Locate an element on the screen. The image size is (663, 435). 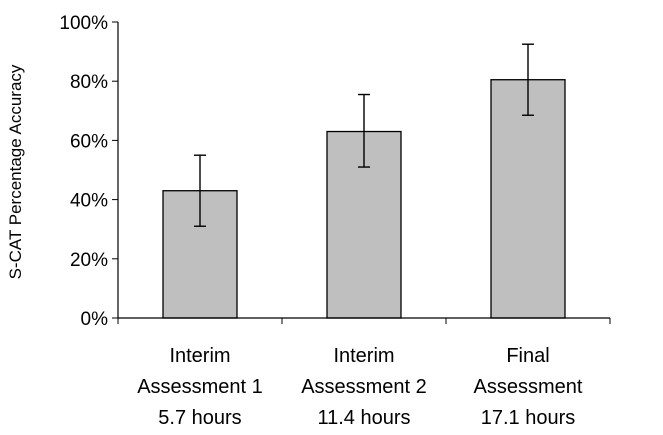
category-label: 17.1 hours is located at coordinates (528, 418).